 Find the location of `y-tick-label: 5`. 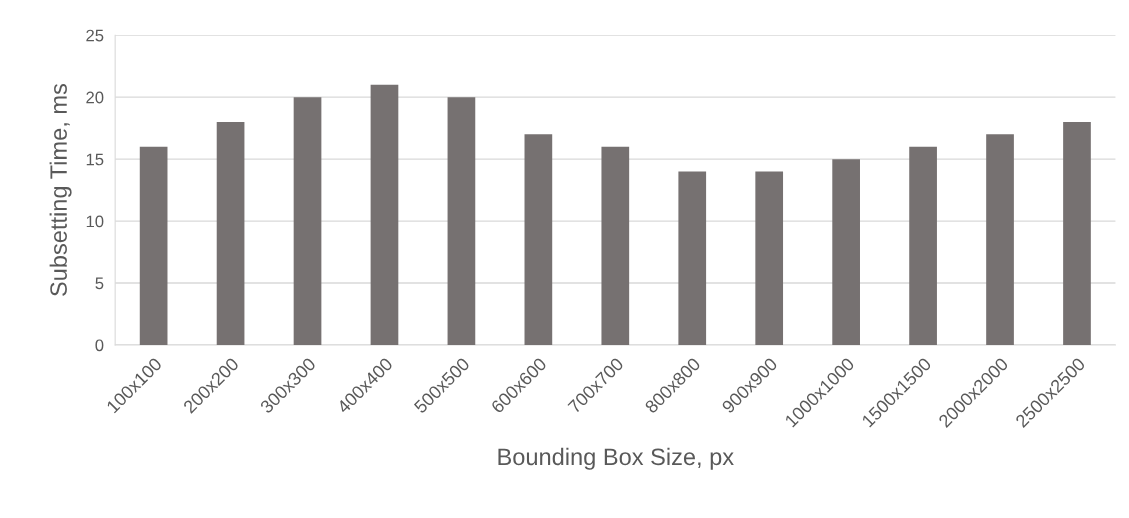

y-tick-label: 5 is located at coordinates (99, 283).